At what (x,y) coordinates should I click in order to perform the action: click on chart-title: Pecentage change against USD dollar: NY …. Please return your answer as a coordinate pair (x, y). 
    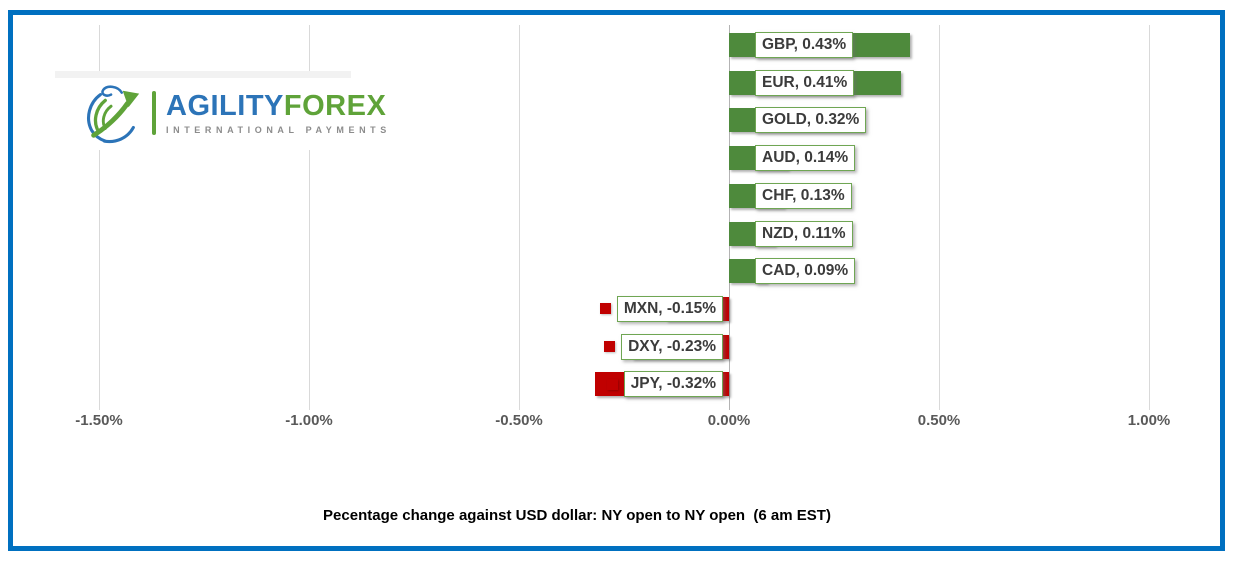
    Looking at the image, I should click on (577, 515).